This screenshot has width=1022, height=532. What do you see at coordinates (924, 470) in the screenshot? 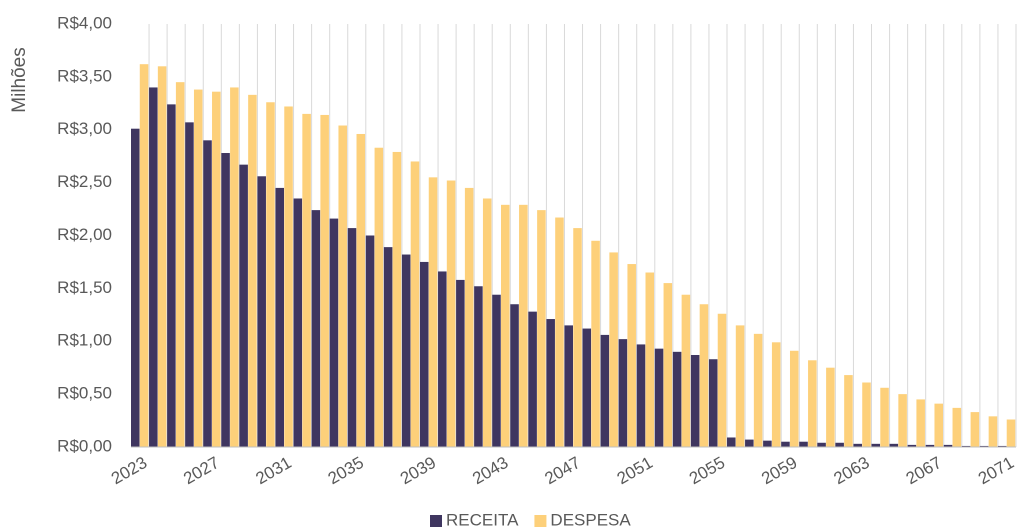
I see `x-tick-label: 2067` at bounding box center [924, 470].